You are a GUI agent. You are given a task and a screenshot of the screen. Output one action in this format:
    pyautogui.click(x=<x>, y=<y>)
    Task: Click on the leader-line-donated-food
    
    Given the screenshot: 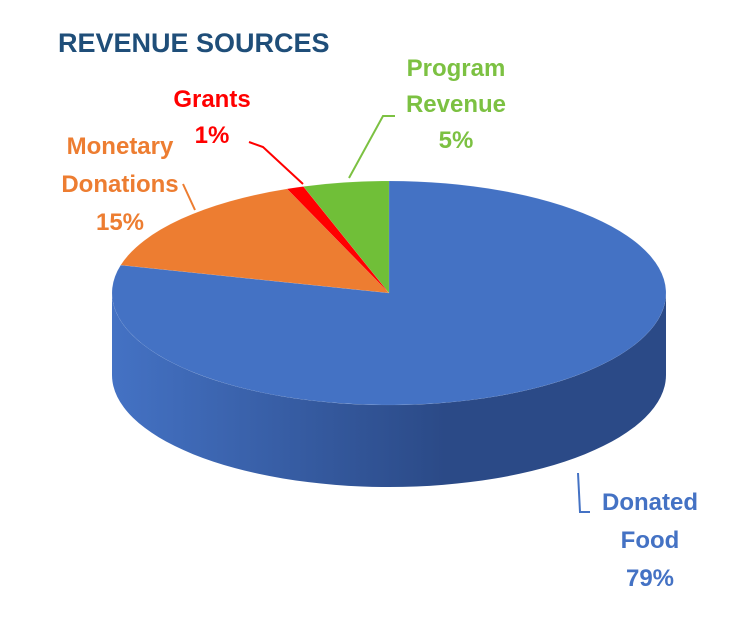 What is the action you would take?
    pyautogui.click(x=583, y=492)
    